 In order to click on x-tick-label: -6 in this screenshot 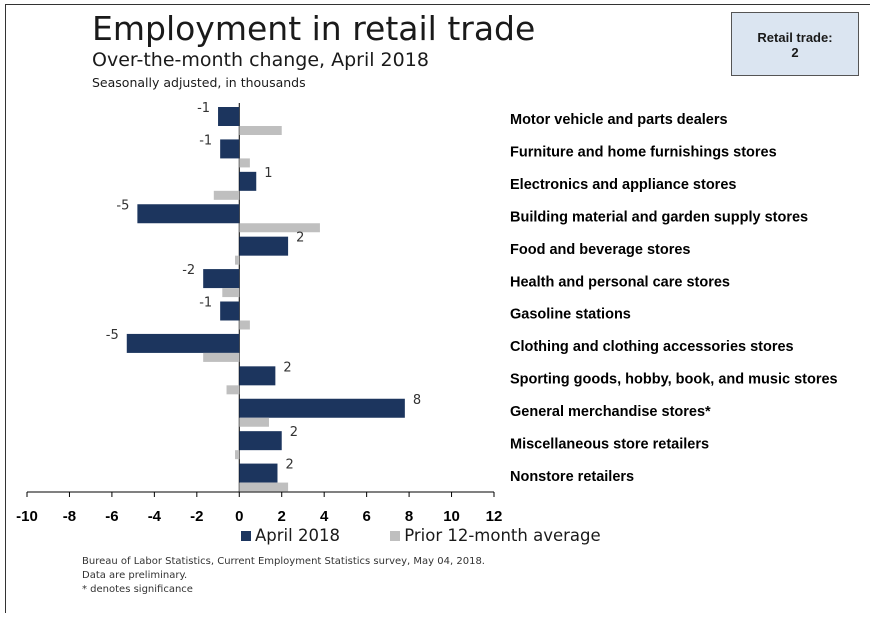, I will do `click(111, 516)`.